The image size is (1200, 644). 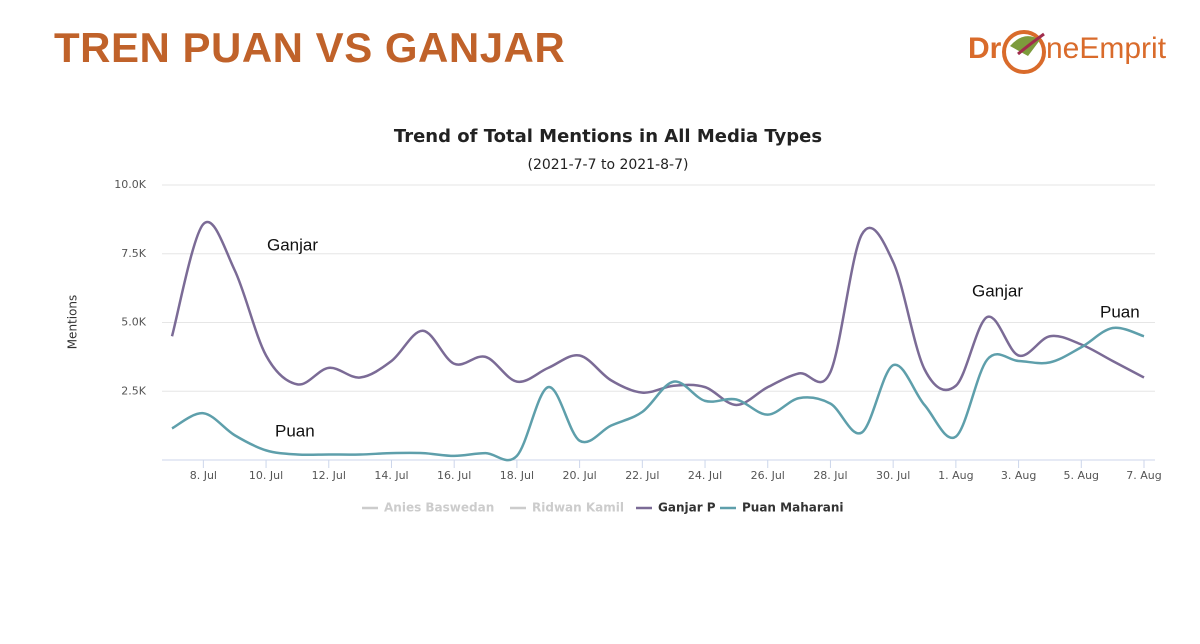 What do you see at coordinates (955, 475) in the screenshot?
I see `x-tick-label: 1. Aug` at bounding box center [955, 475].